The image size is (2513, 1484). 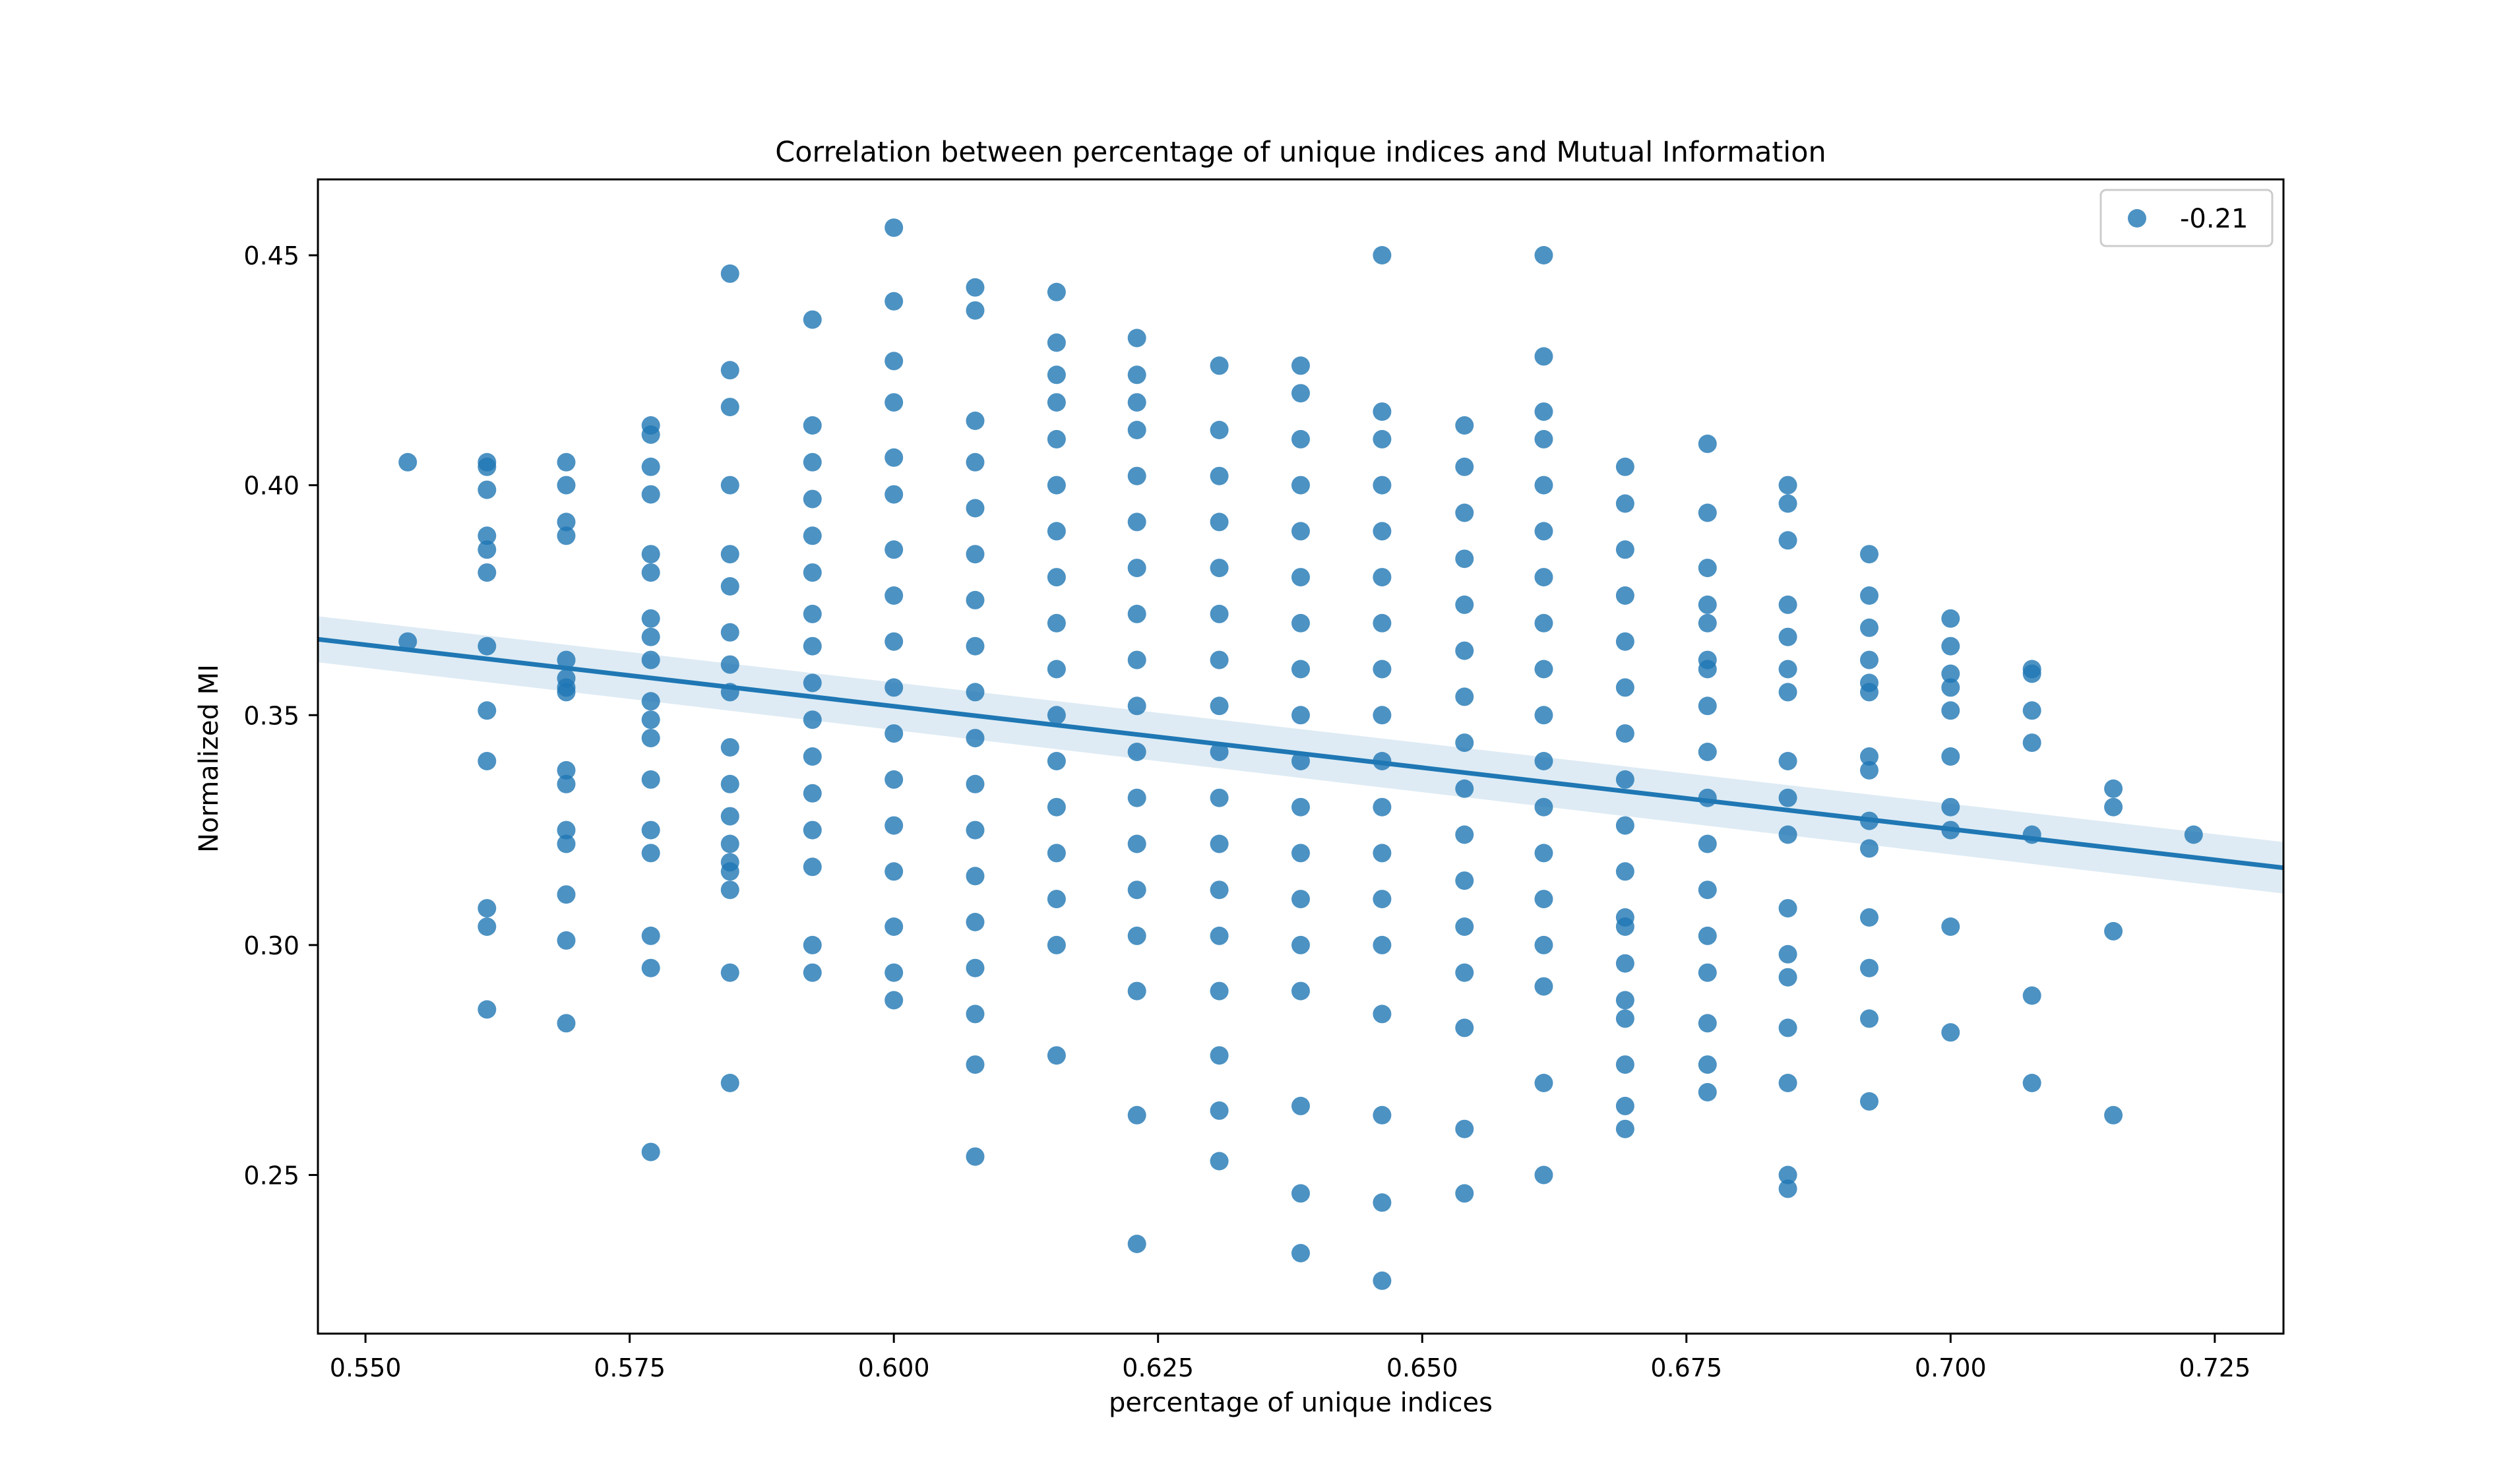 What do you see at coordinates (2137, 219) in the screenshot?
I see `legend-marker` at bounding box center [2137, 219].